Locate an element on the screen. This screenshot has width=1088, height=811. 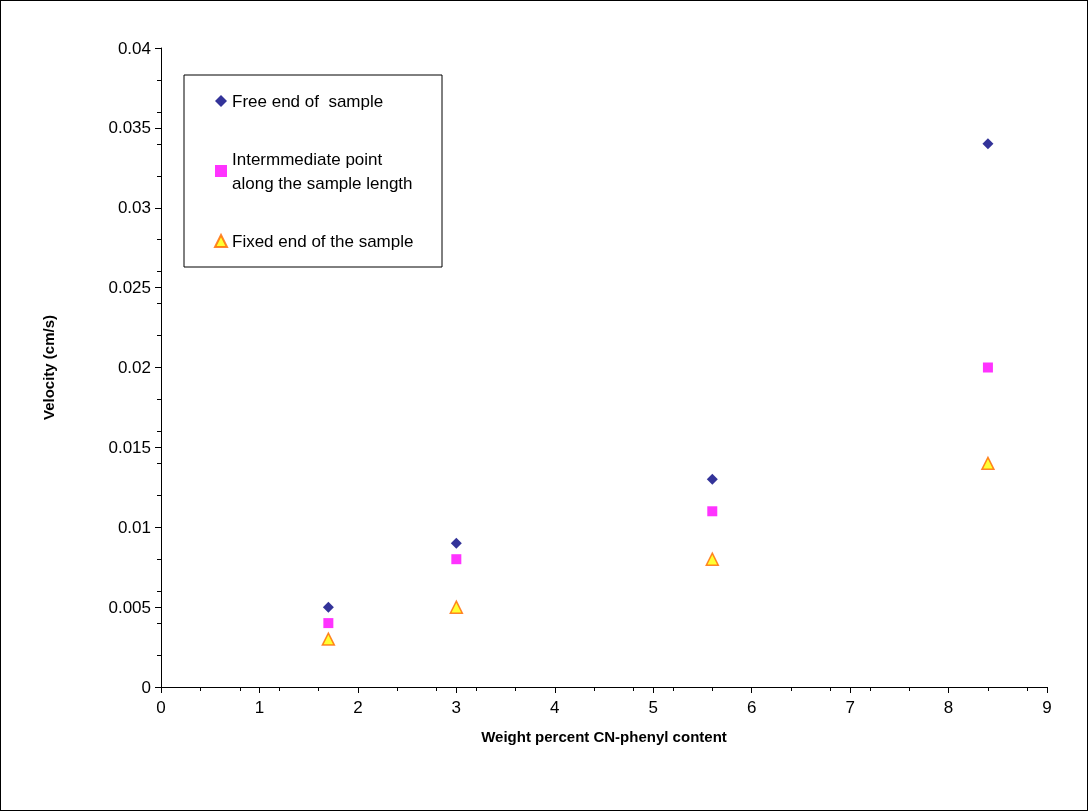
y-tick-label: 0.035 is located at coordinates (129, 128).